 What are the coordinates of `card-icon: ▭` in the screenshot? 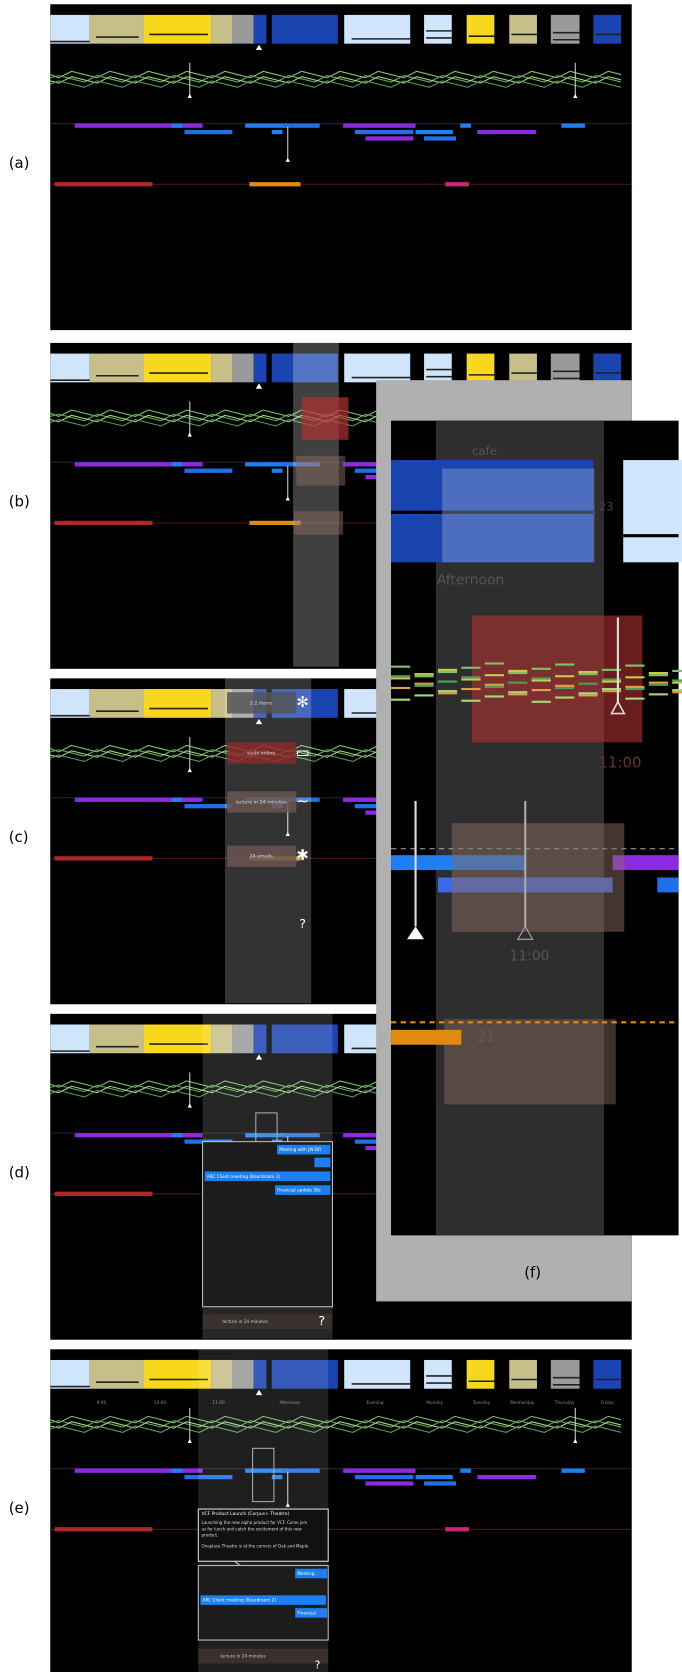 It's located at (303, 752).